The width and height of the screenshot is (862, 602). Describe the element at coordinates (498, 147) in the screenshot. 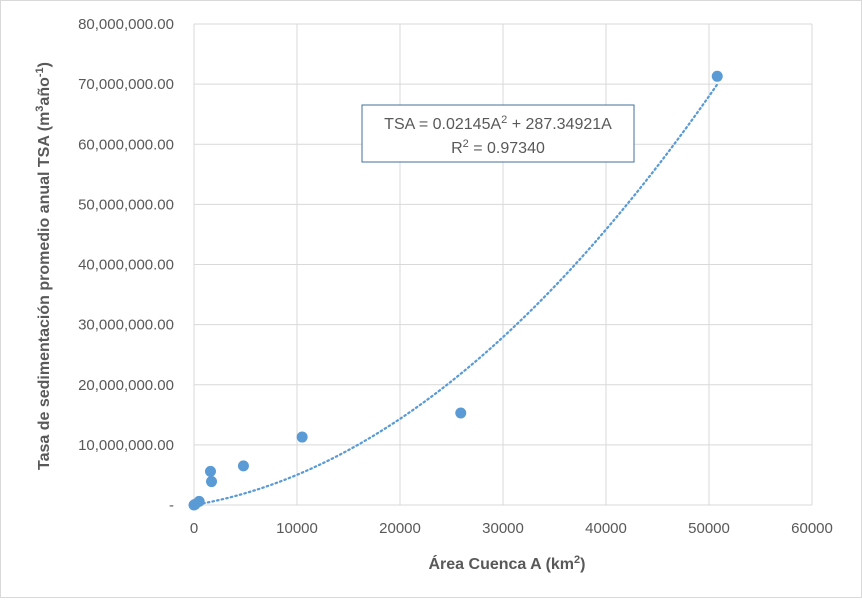

I see `r-squared: R2 = 0.97340` at that location.